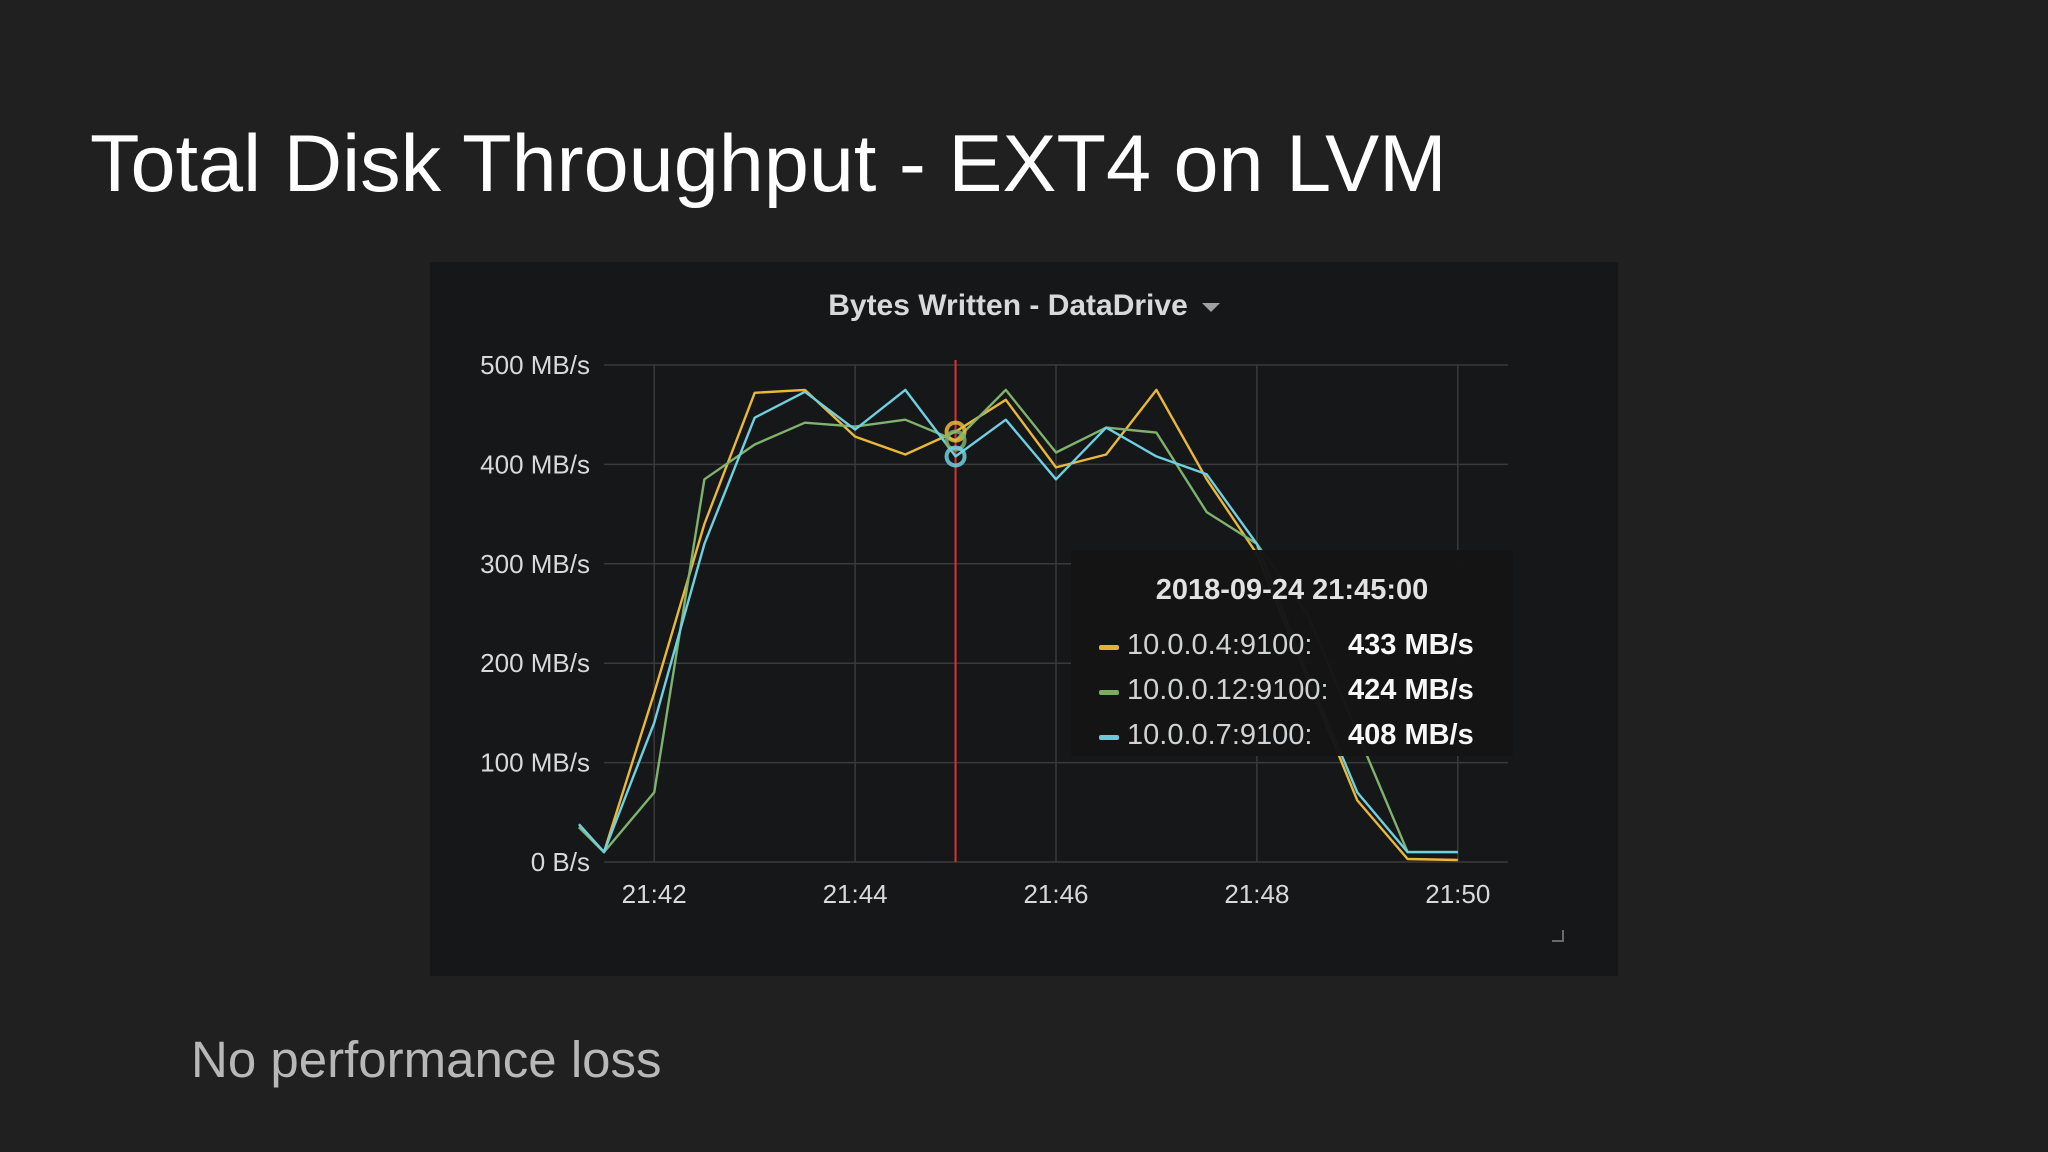 The width and height of the screenshot is (2048, 1152). I want to click on tooltip-row: 10.0.0.7:9100: 408 MB/s, so click(1309, 737).